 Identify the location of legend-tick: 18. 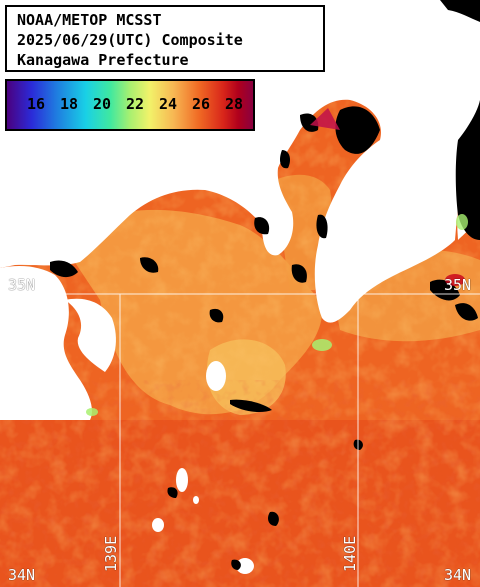
(69, 104).